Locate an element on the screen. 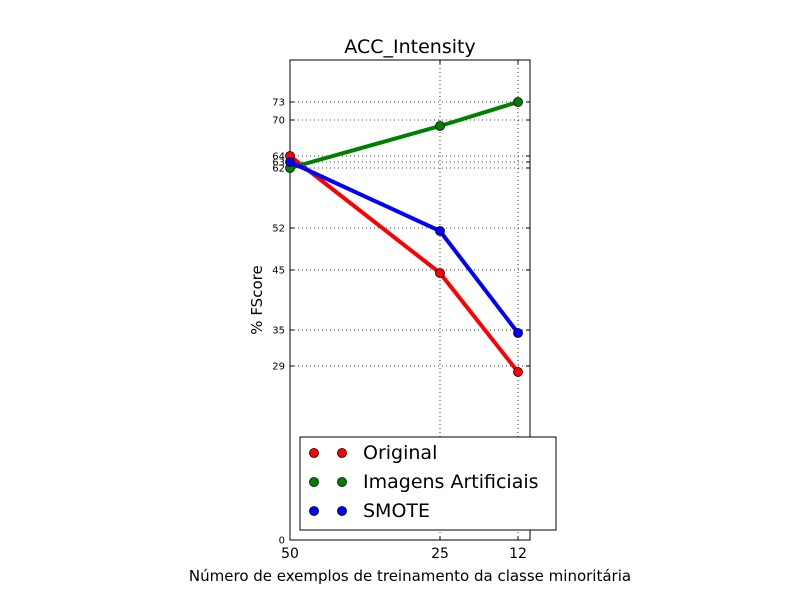 Image resolution: width=800 pixels, height=600 pixels. y-tick-label: 29 is located at coordinates (278, 367).